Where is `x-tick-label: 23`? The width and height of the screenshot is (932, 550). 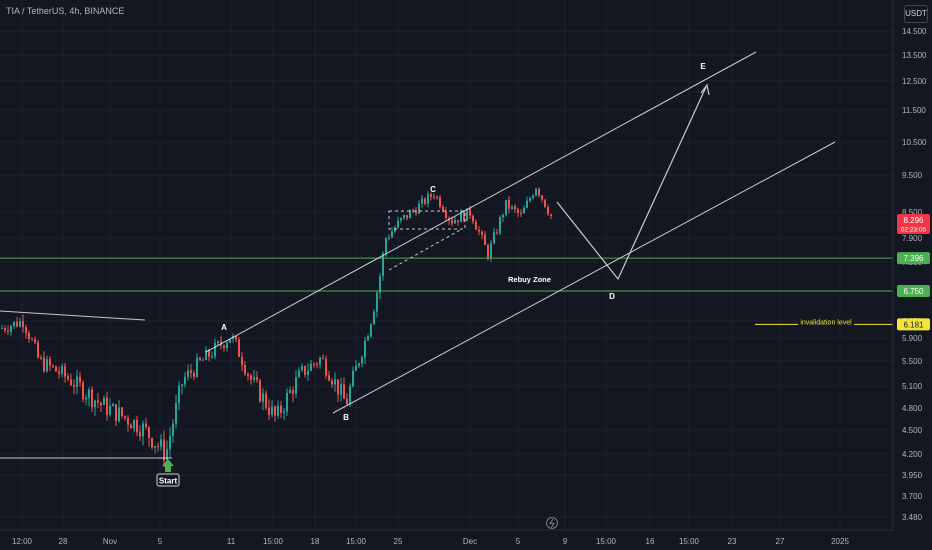
x-tick-label: 23 is located at coordinates (732, 541).